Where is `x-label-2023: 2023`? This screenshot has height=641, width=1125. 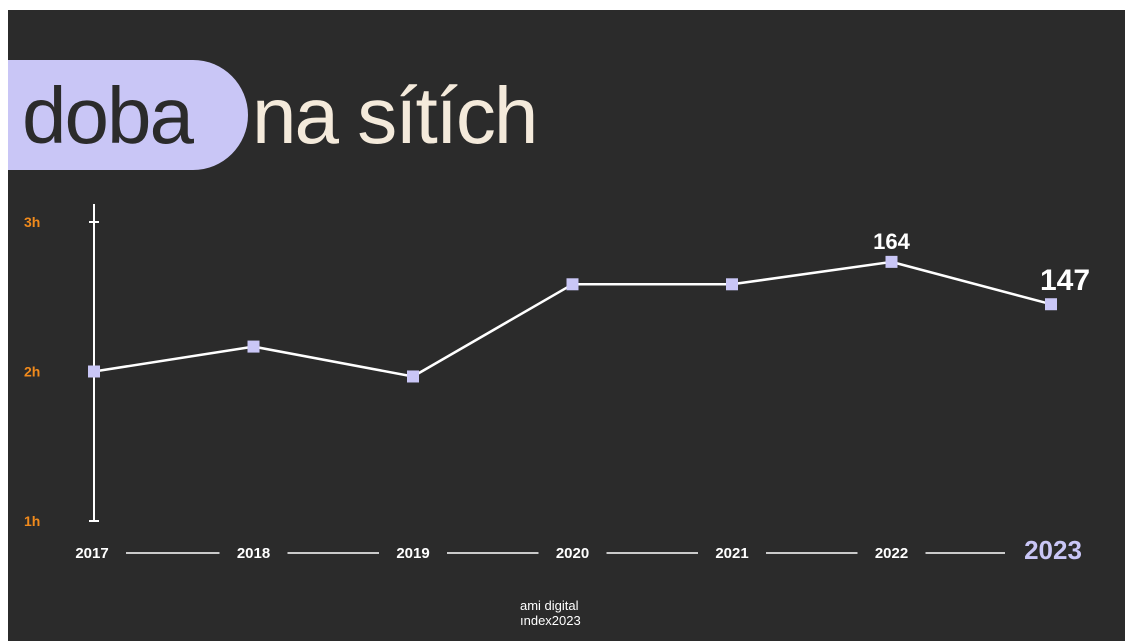 x-label-2023: 2023 is located at coordinates (1053, 550).